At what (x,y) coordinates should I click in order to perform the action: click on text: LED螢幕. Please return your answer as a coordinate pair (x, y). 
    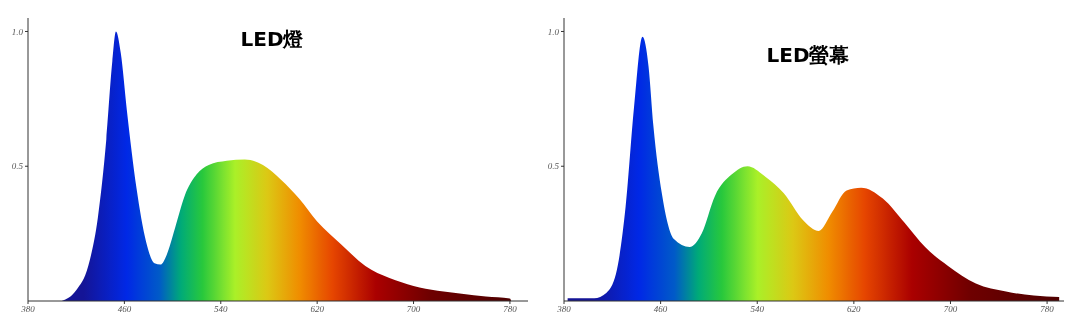
    Looking at the image, I should click on (808, 55).